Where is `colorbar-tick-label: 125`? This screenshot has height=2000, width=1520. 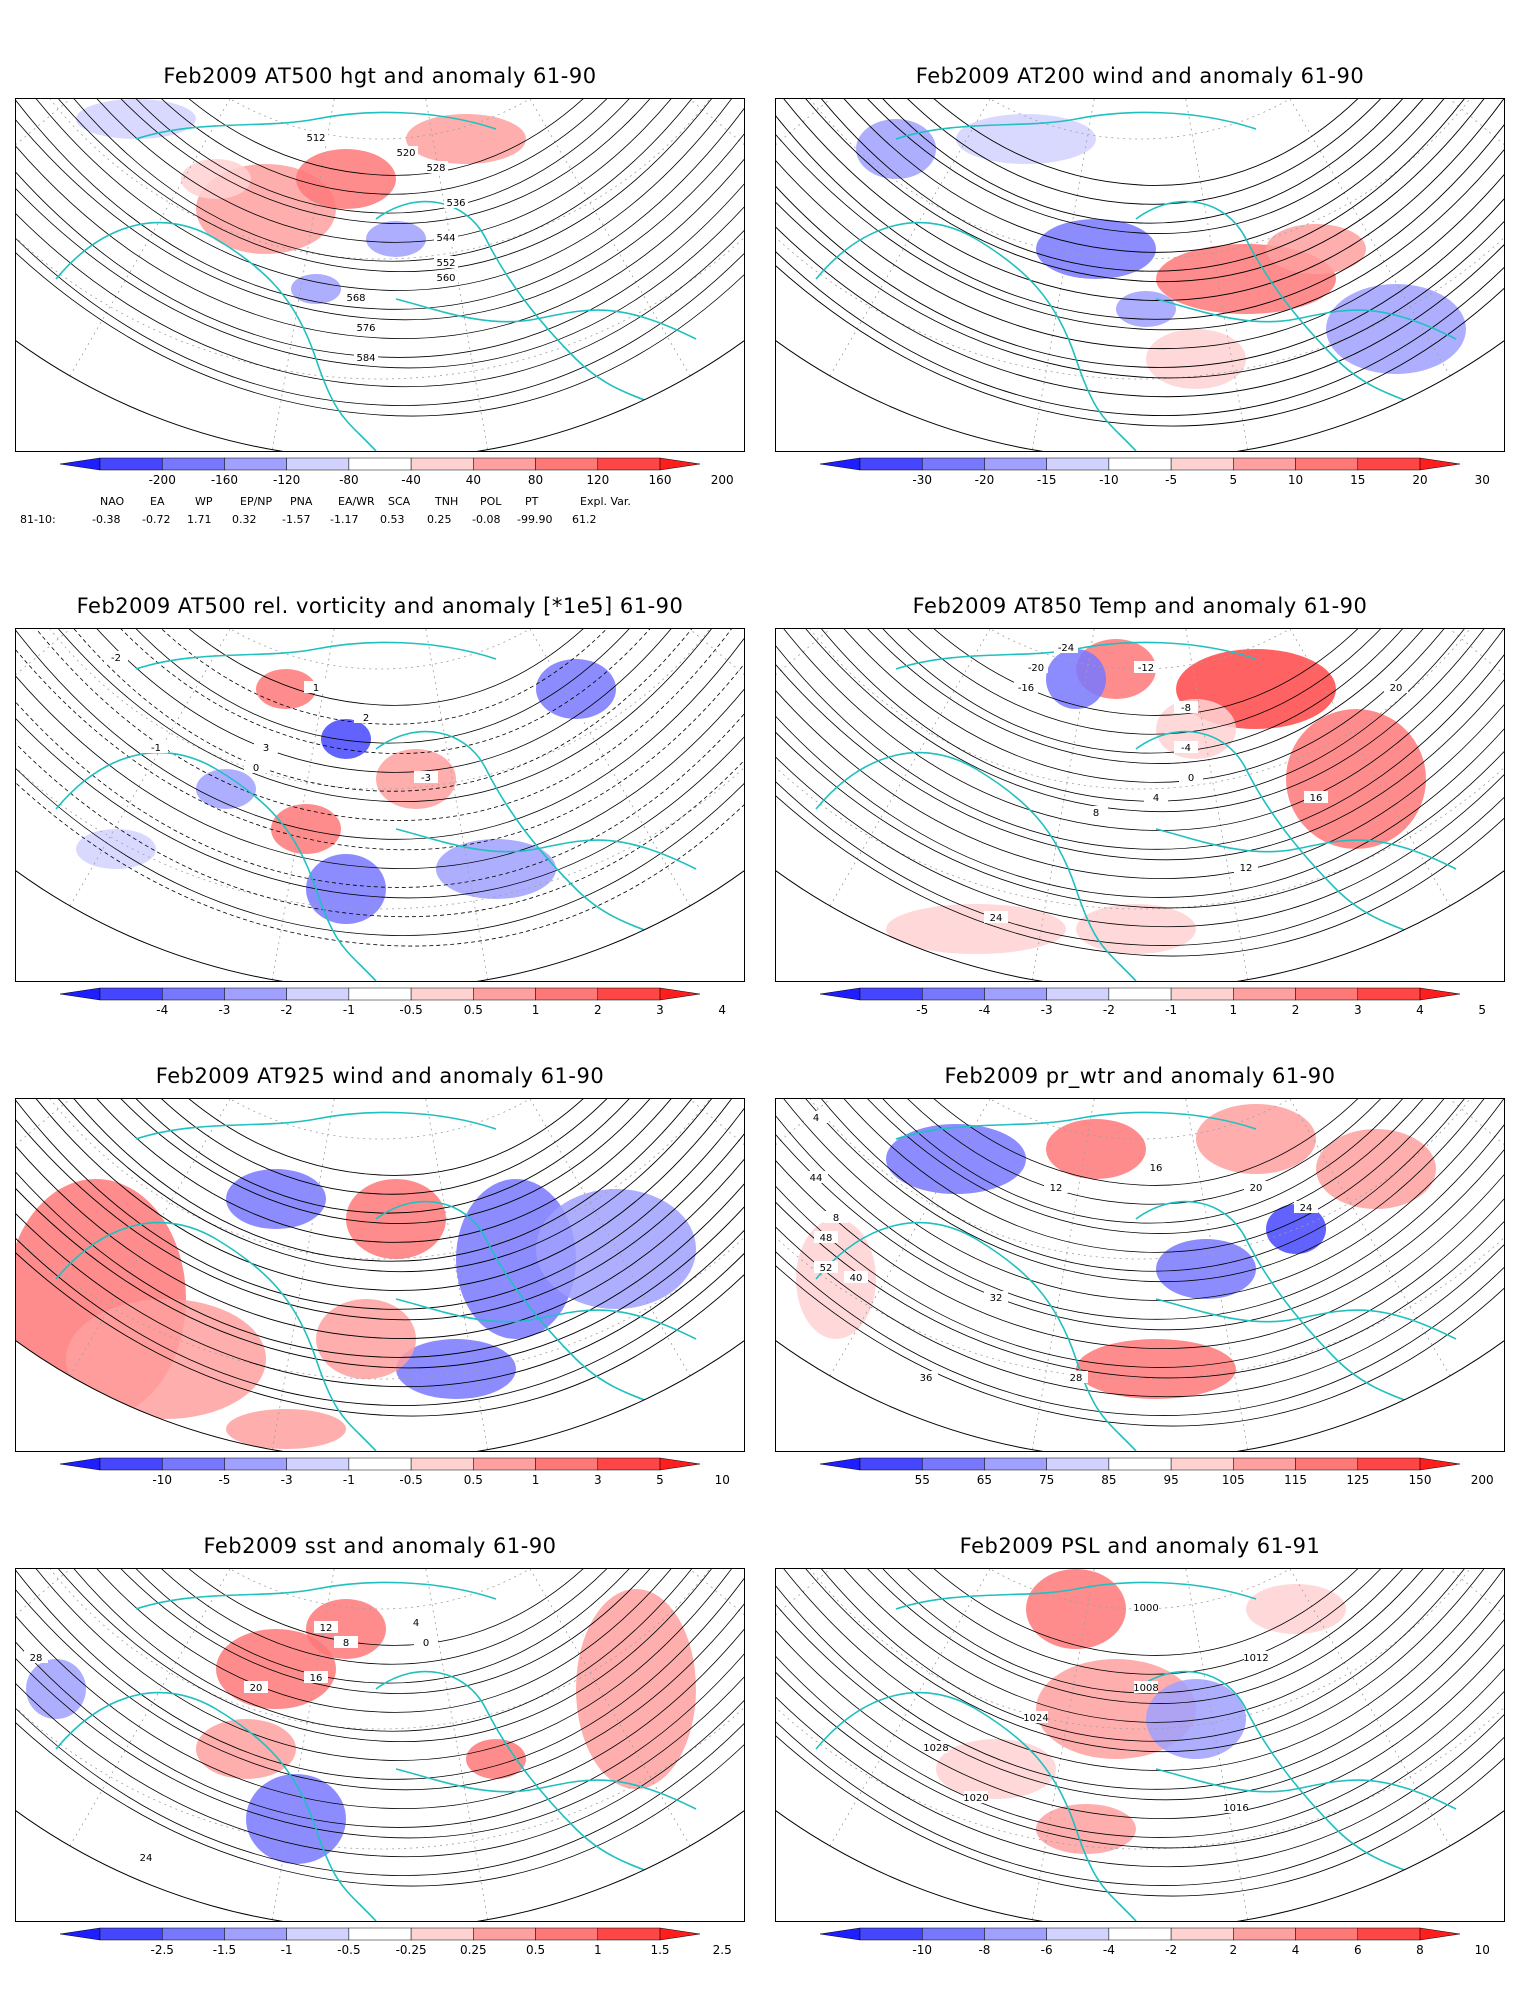
colorbar-tick-label: 125 is located at coordinates (1357, 1480).